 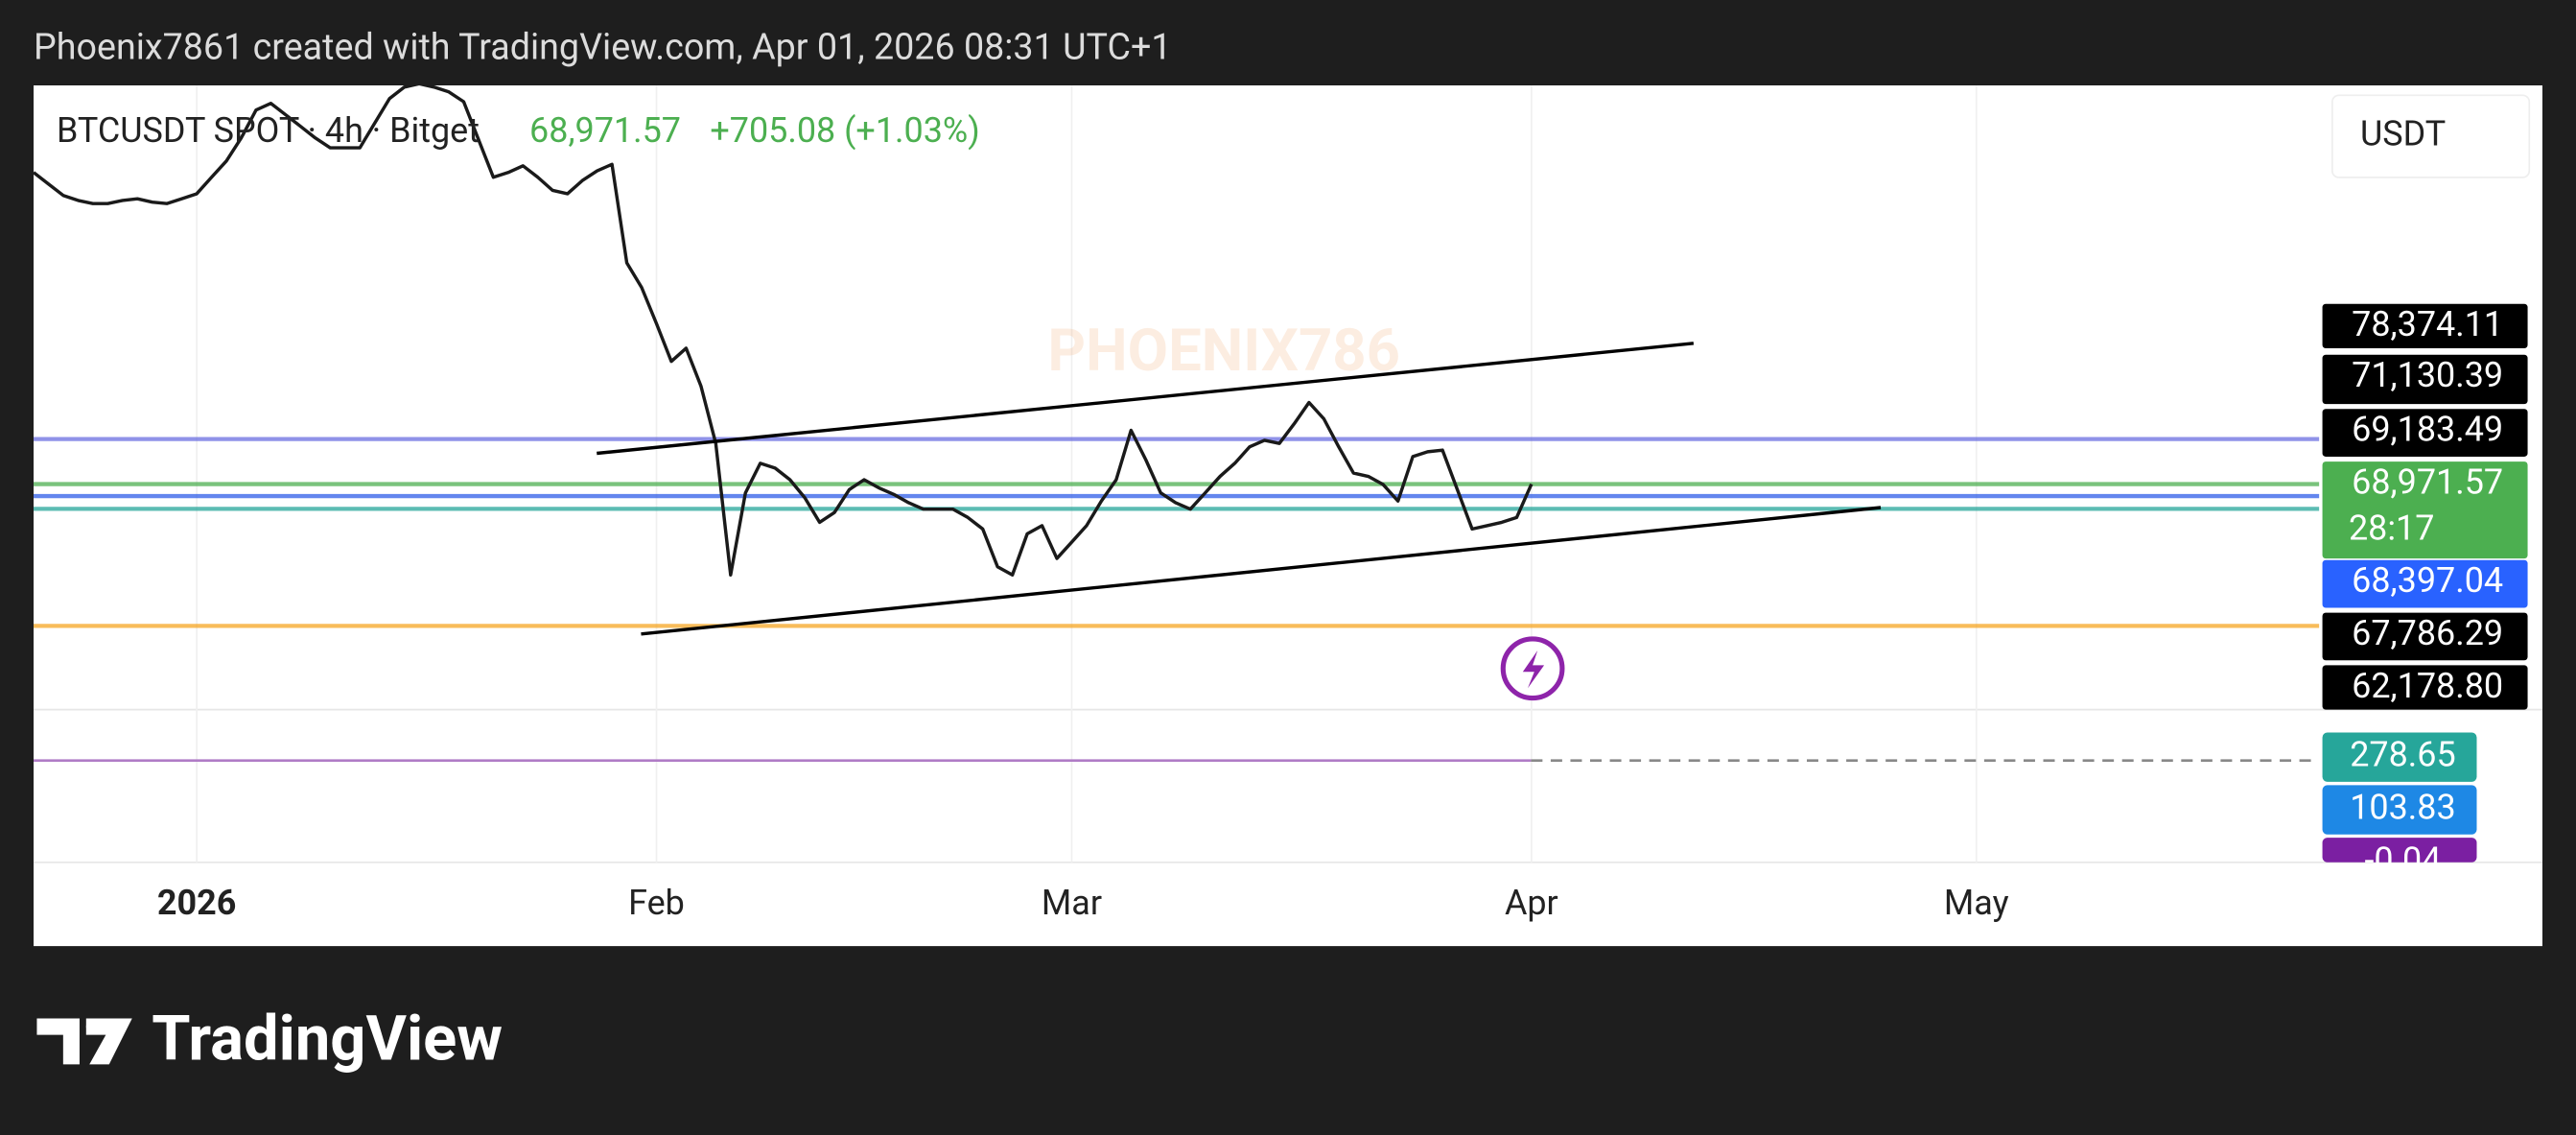 What do you see at coordinates (2427, 375) in the screenshot?
I see `price-label: 71,130.39` at bounding box center [2427, 375].